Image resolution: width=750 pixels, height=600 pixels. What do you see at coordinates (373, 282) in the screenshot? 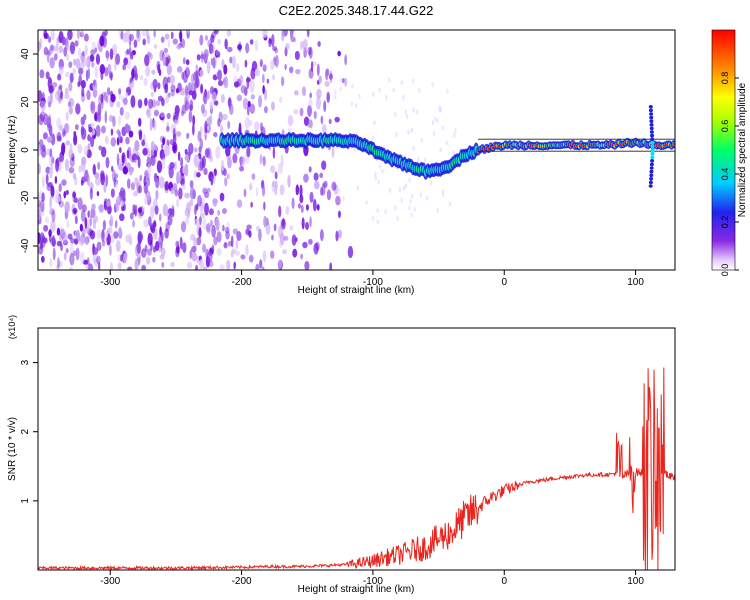
I see `x-tick-label: -100` at bounding box center [373, 282].